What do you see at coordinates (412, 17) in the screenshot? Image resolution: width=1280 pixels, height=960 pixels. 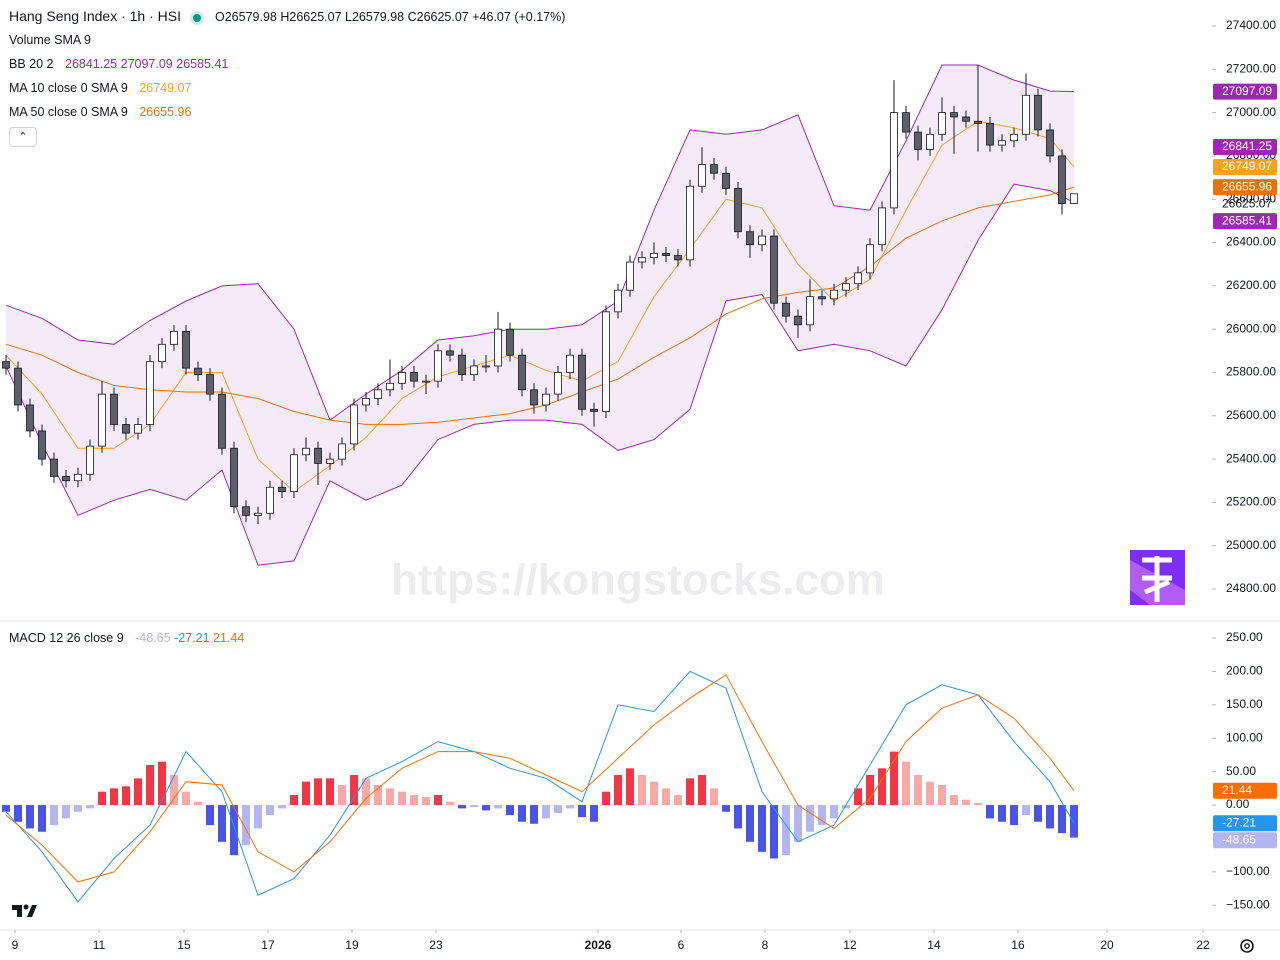 I see `ohlc-label: C` at bounding box center [412, 17].